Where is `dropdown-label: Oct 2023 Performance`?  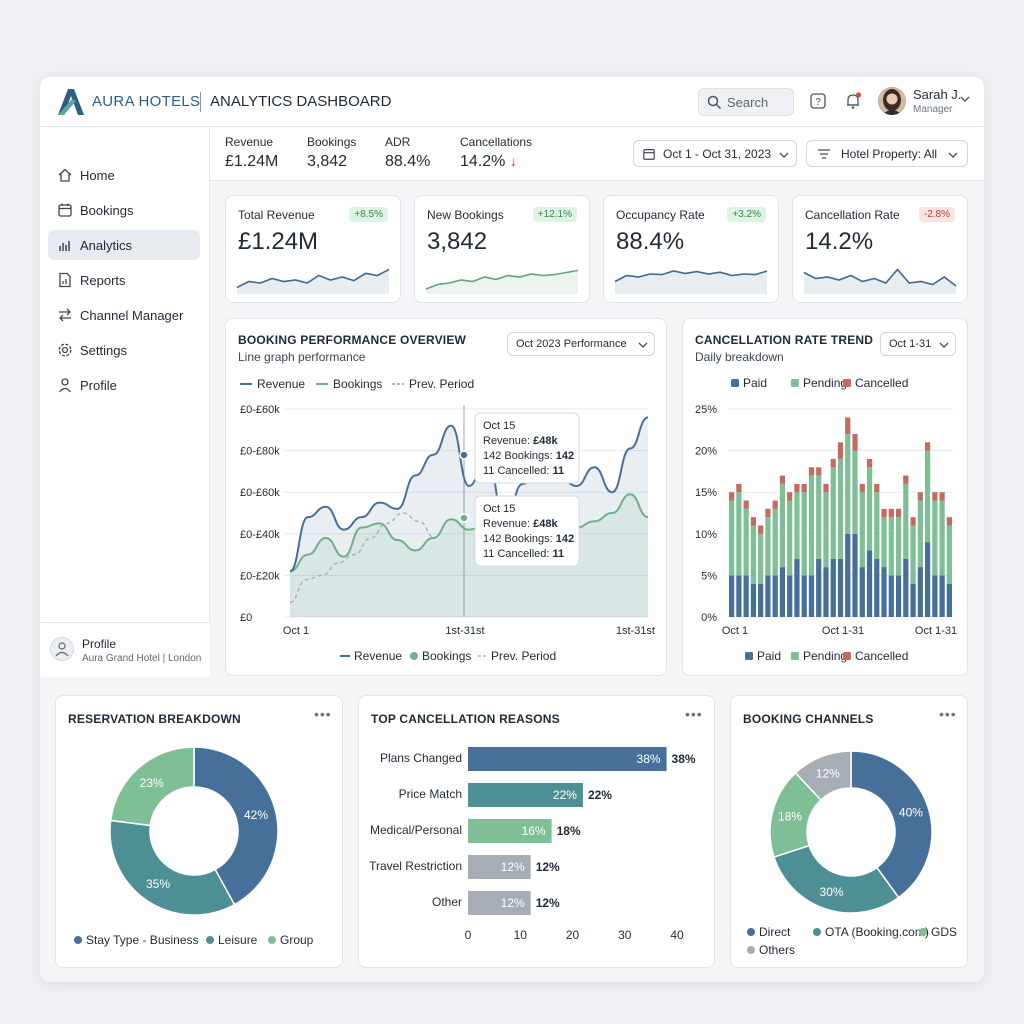
dropdown-label: Oct 2023 Performance is located at coordinates (571, 344).